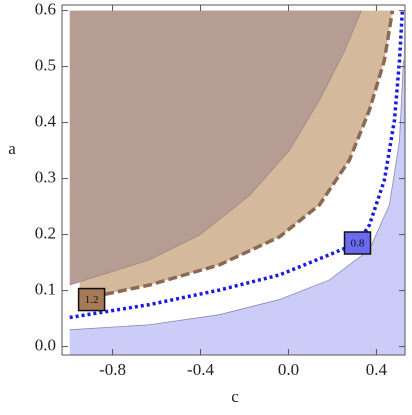 The image size is (412, 415). I want to click on x-tick-label: -0.8, so click(112, 369).